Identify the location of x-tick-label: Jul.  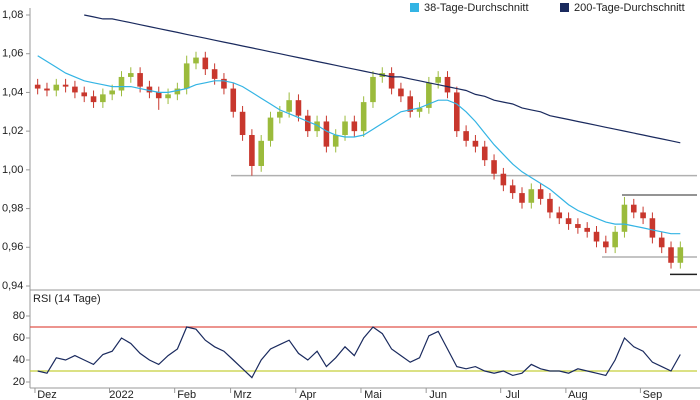
(513, 394).